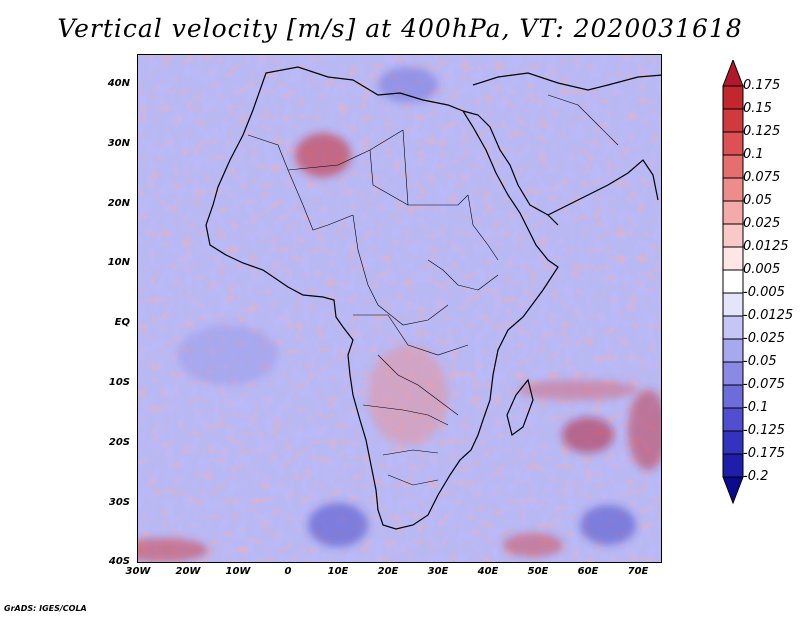 This screenshot has width=800, height=618. I want to click on lat-label-30s: 30S, so click(119, 502).